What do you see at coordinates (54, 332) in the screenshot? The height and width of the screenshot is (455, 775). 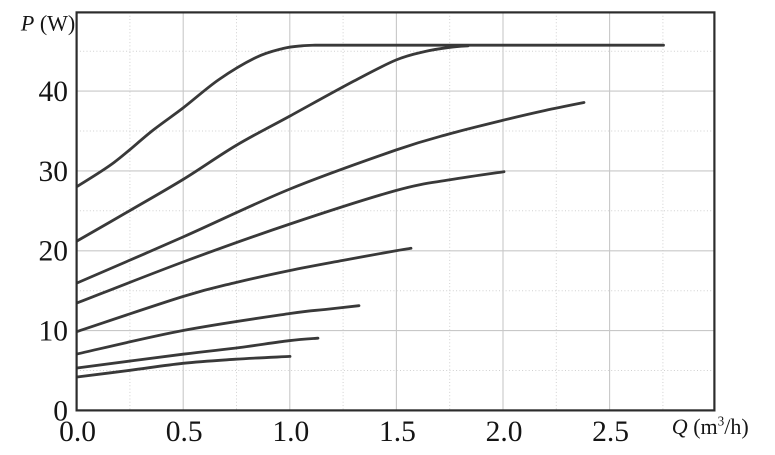 I see `svg-text: 10` at bounding box center [54, 332].